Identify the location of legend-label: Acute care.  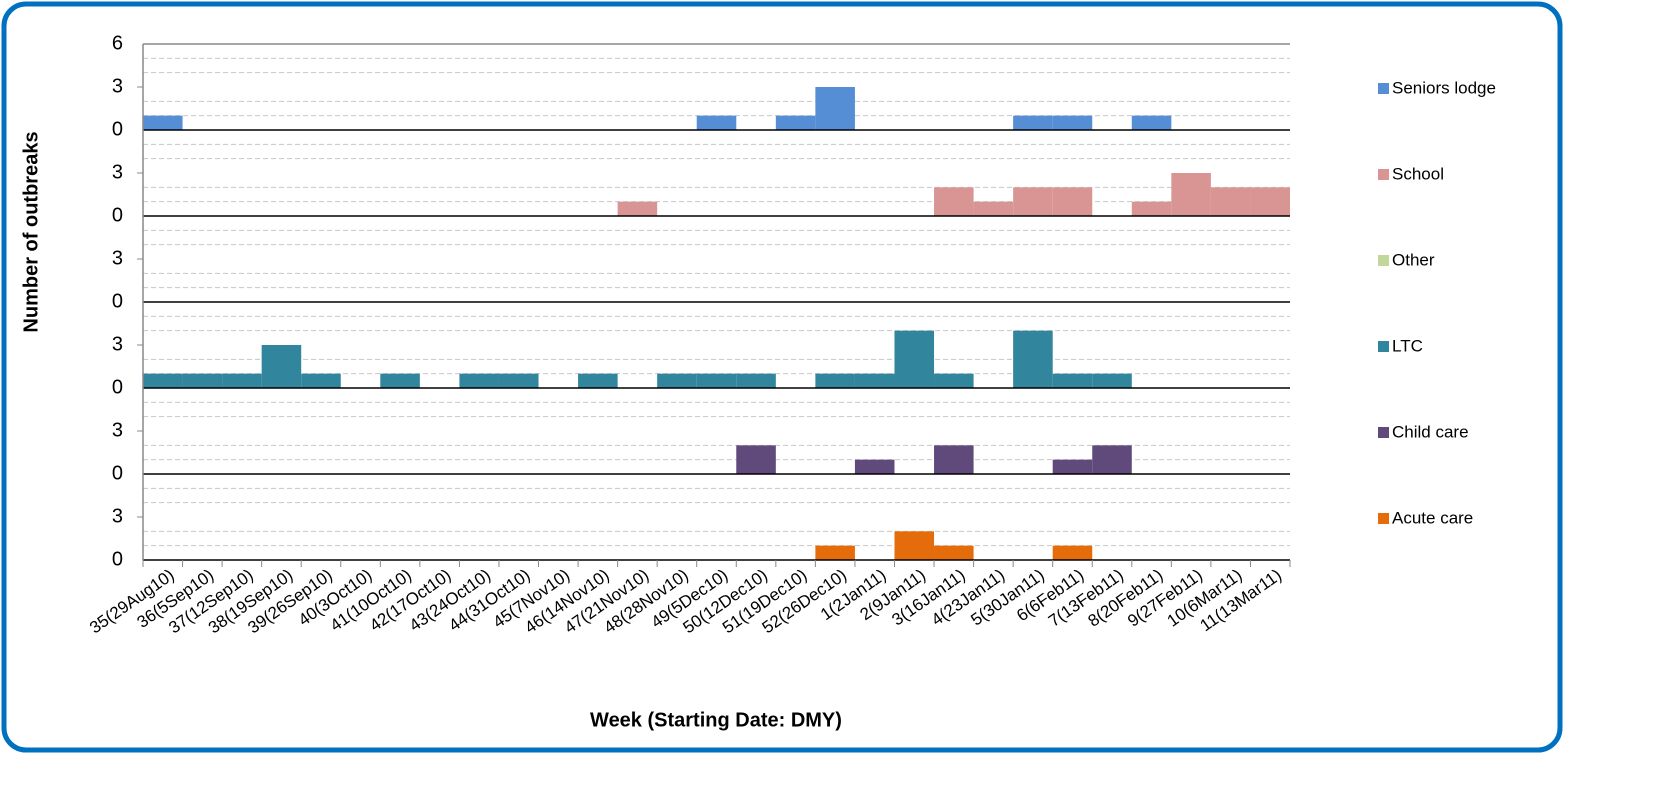
(1432, 517).